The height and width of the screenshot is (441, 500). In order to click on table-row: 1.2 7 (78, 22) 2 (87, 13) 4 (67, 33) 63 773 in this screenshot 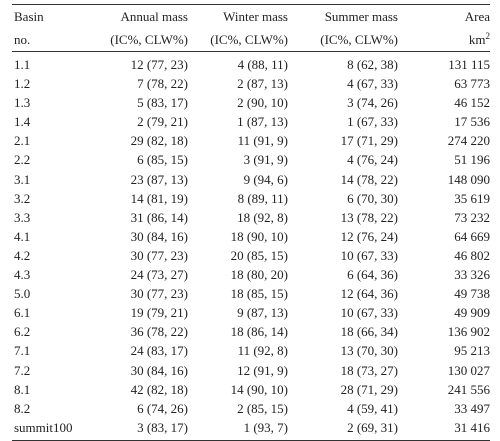, I will do `click(251, 83)`.